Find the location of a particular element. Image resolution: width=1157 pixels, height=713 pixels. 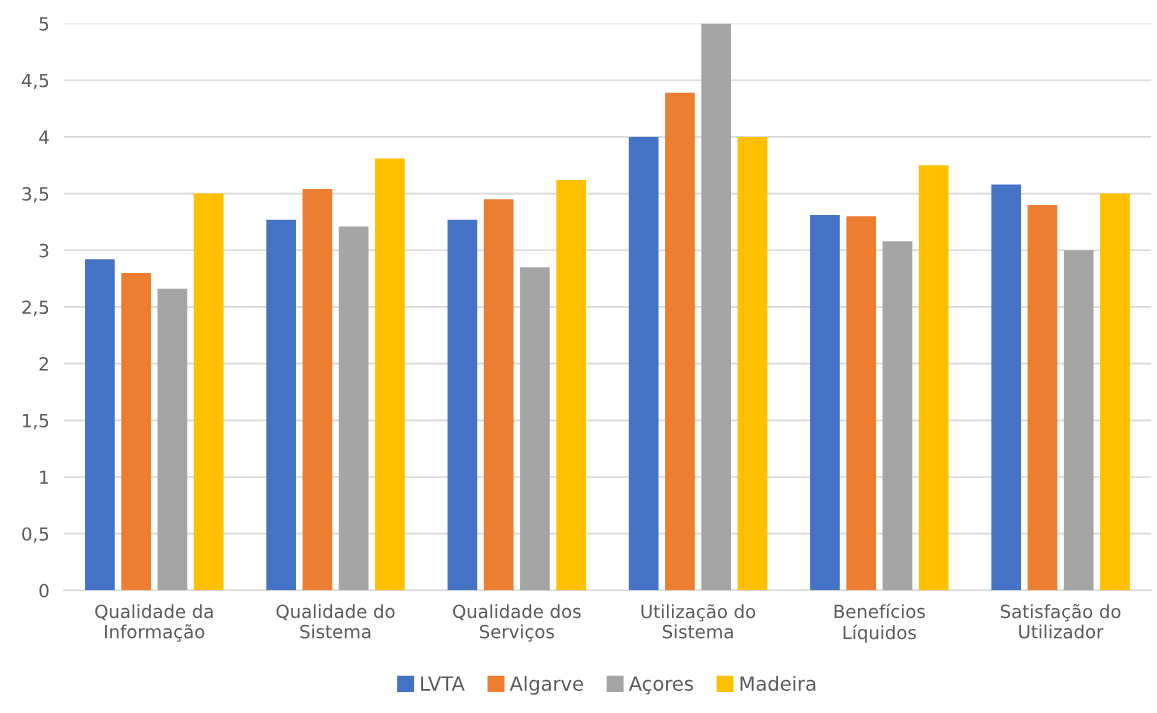

y-tick-label: 0,5 is located at coordinates (35, 535).